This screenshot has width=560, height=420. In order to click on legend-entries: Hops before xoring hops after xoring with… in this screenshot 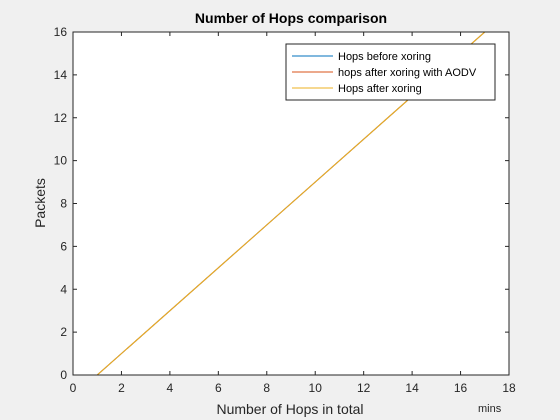, I will do `click(384, 73)`.